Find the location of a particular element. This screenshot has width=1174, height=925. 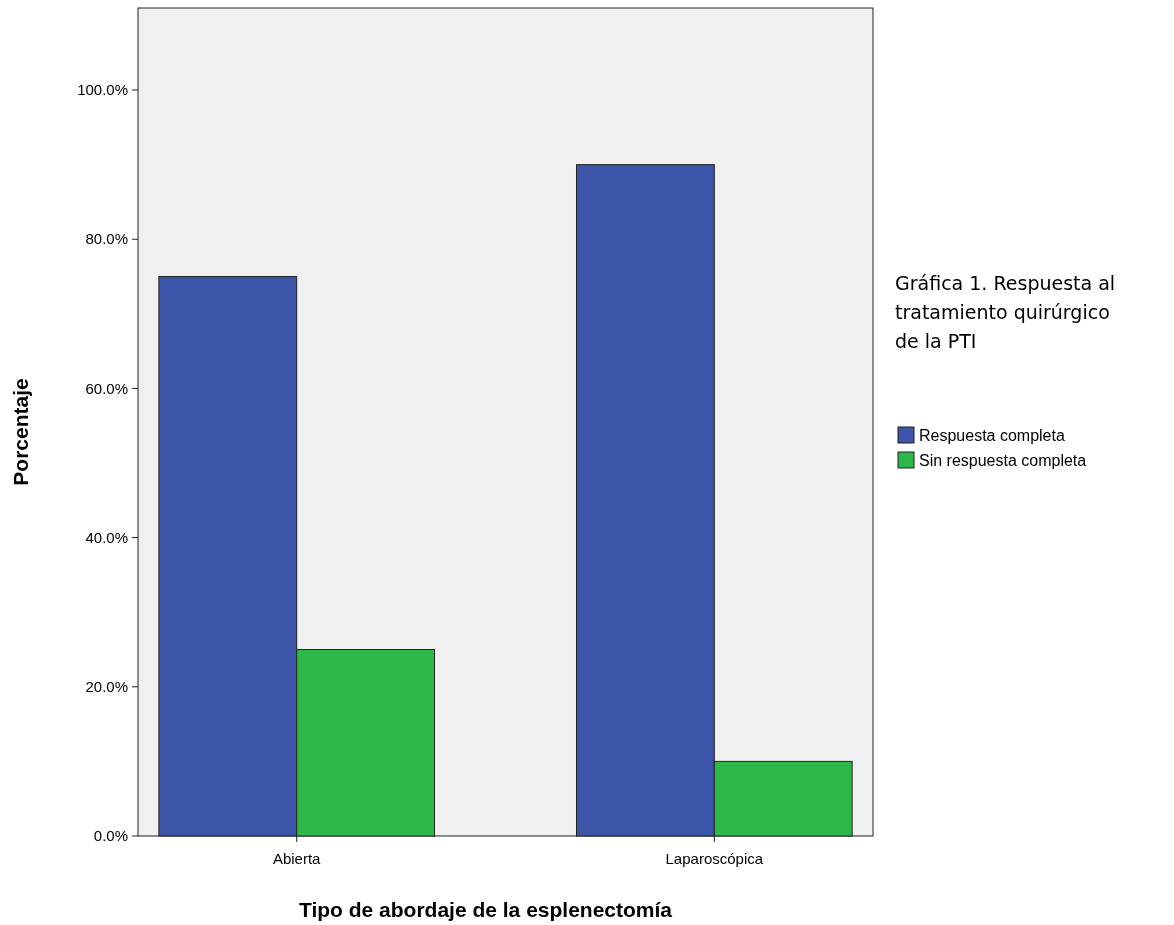

x-axis-title: Tipo de abordaje de la esplenectomía is located at coordinates (485, 909).